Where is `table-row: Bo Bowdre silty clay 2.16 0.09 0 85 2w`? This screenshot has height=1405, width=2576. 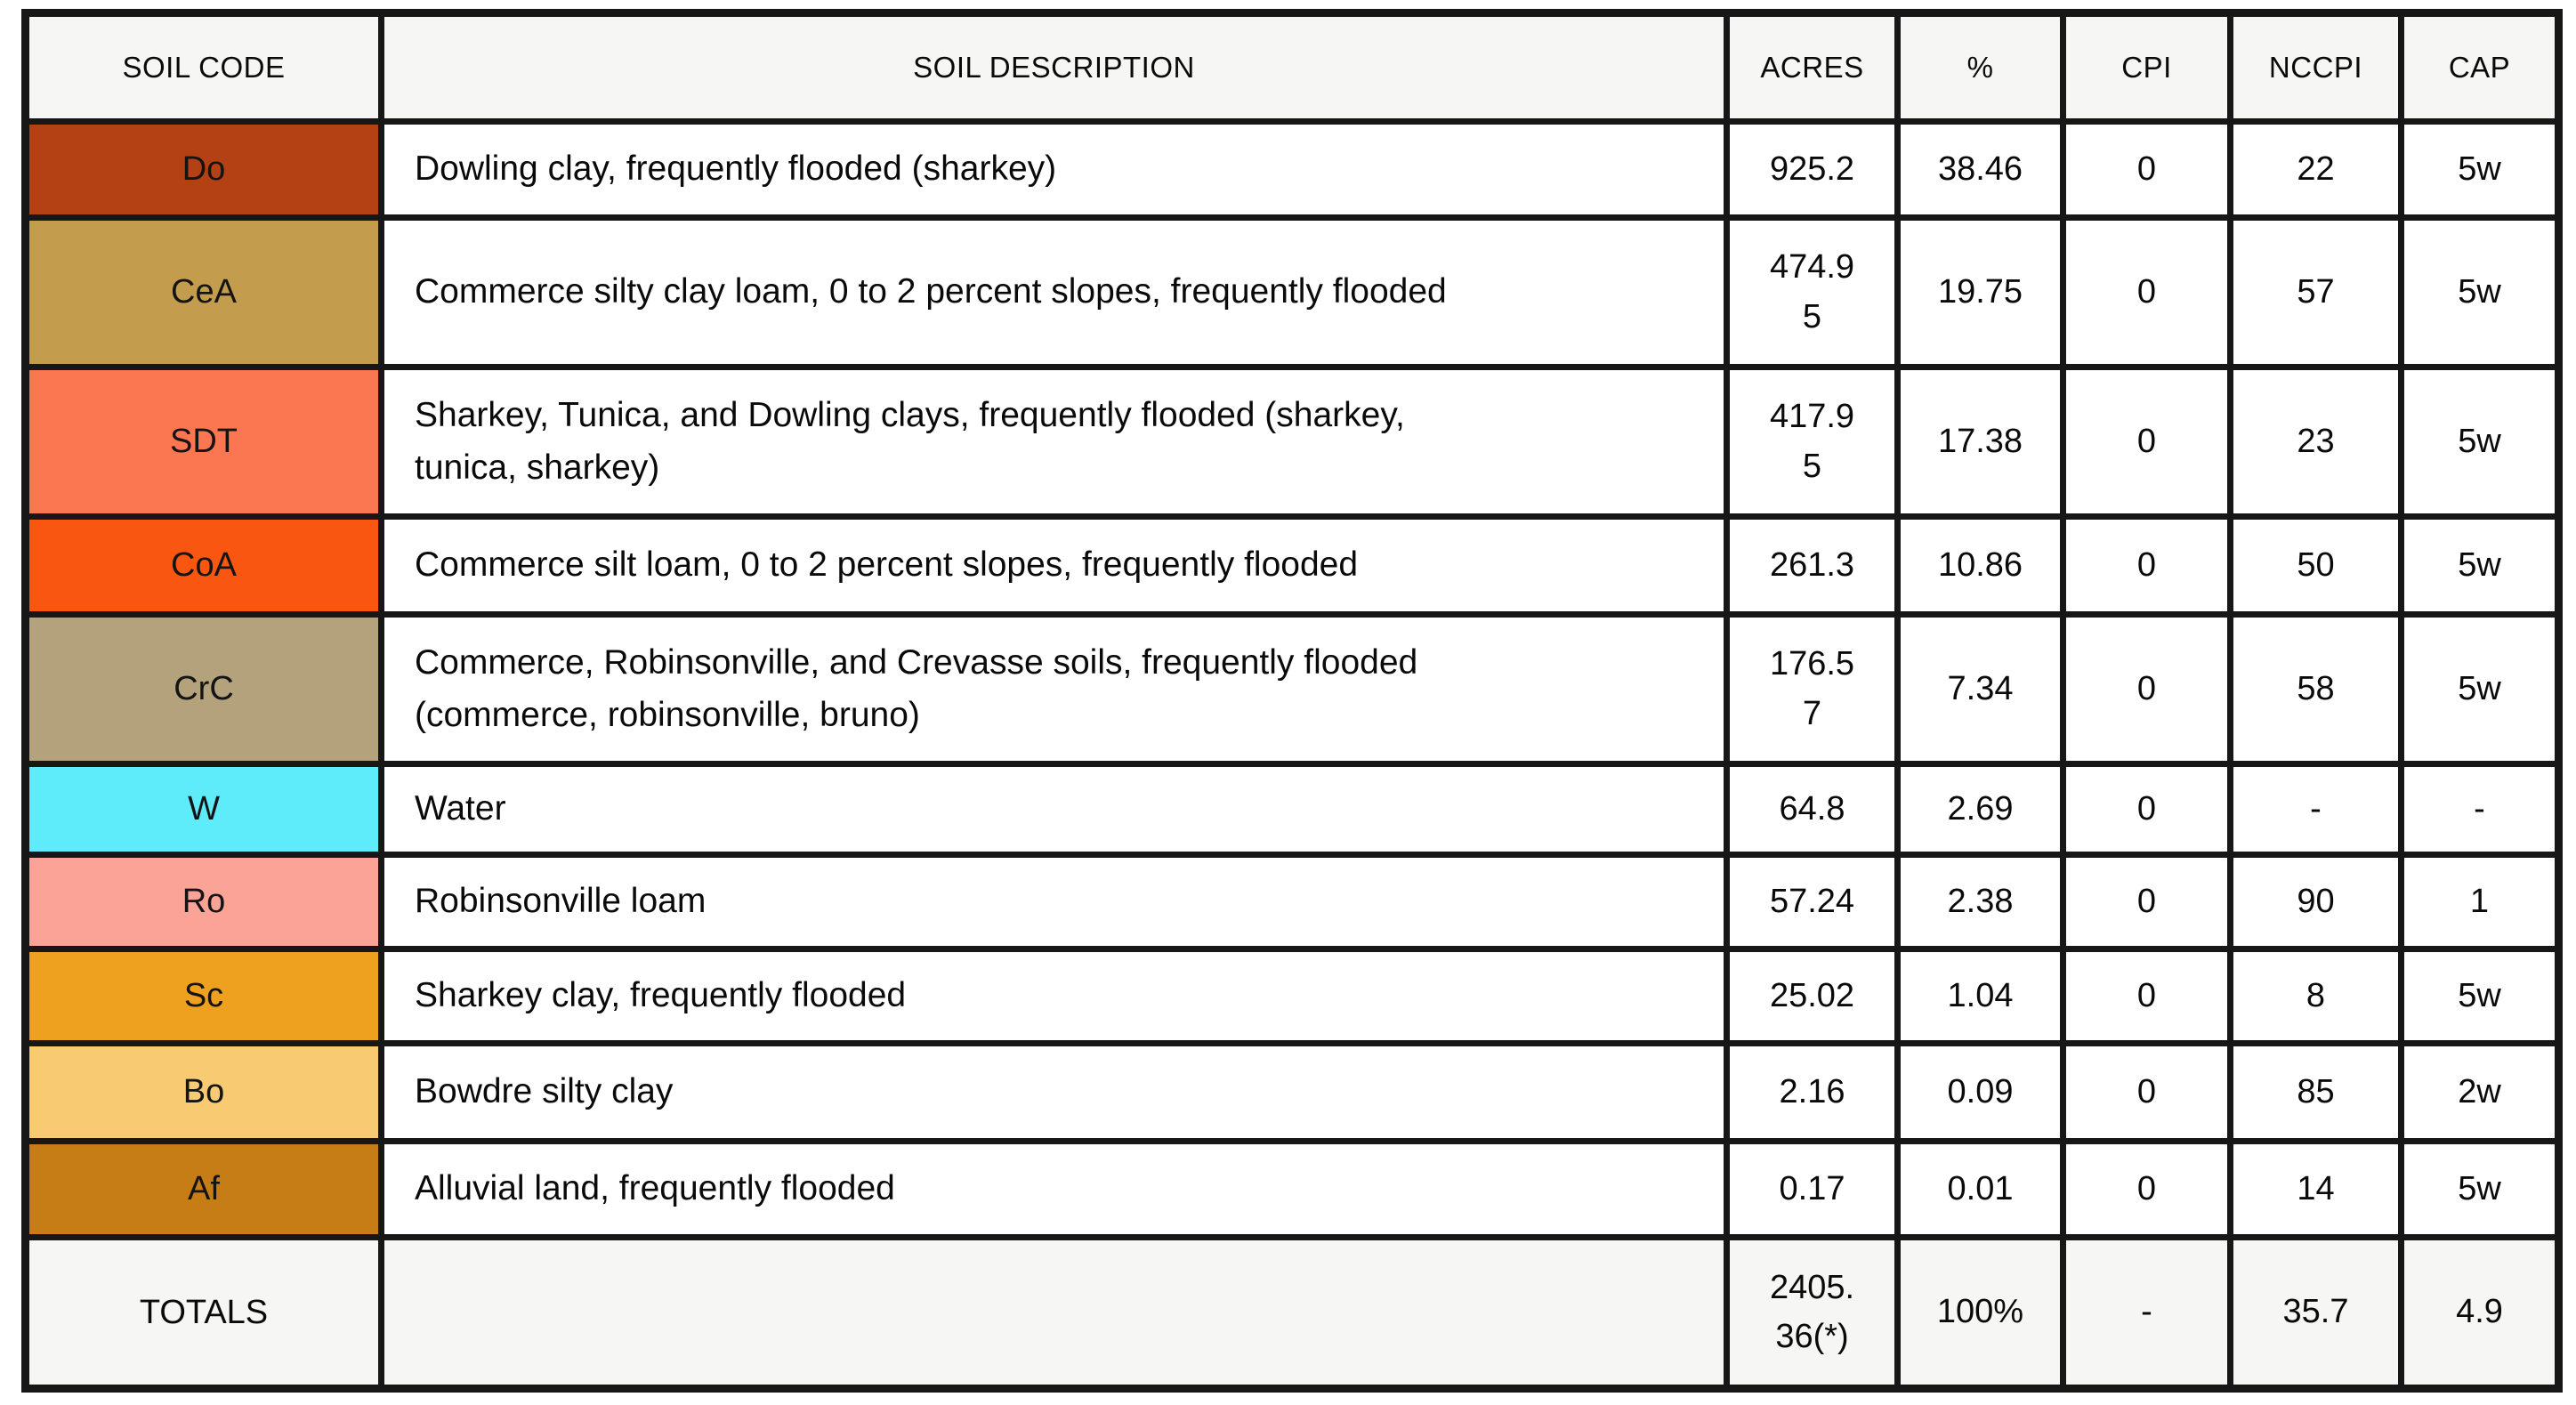
table-row: Bo Bowdre silty clay 2.16 0.09 0 85 2w is located at coordinates (1292, 1092).